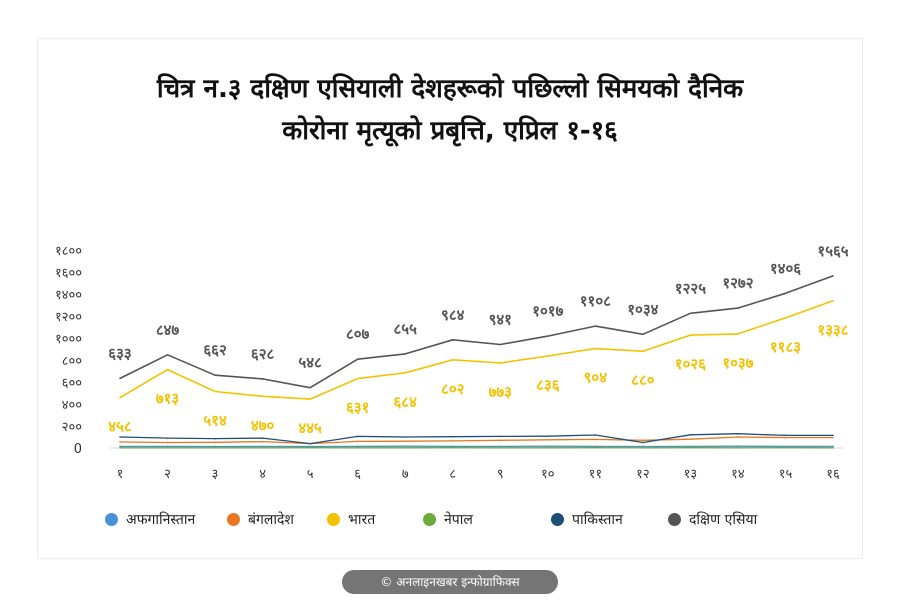 This screenshot has height=600, width=900. I want to click on data-label-india: ४७०, so click(263, 425).